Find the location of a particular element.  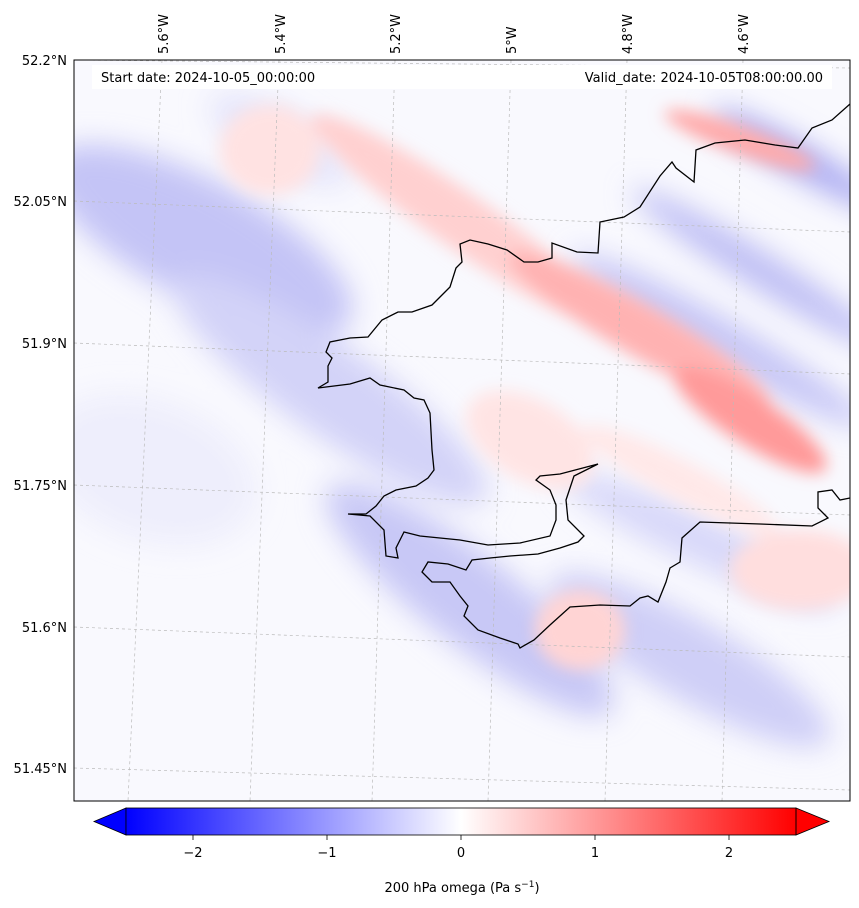

lat-label-51.9N: 51.9°N is located at coordinates (44, 344).